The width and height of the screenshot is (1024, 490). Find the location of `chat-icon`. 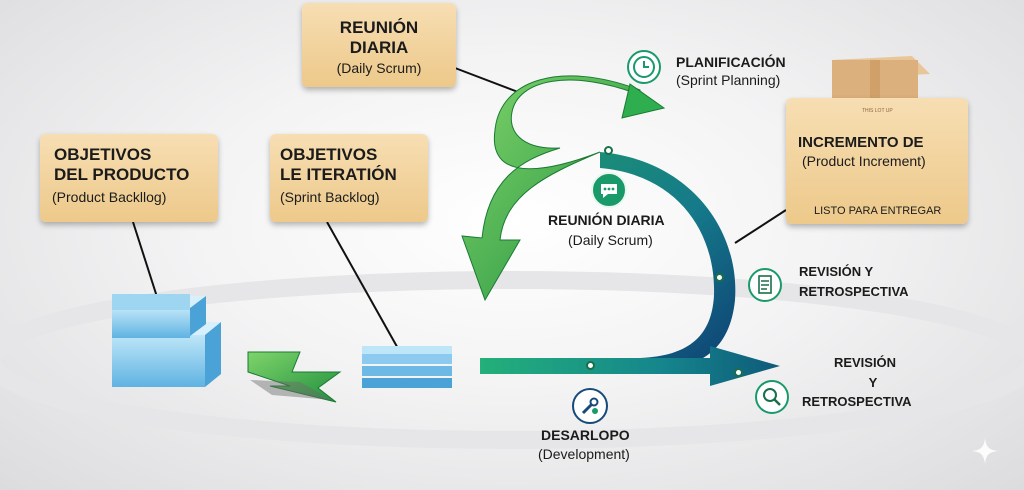

chat-icon is located at coordinates (609, 190).